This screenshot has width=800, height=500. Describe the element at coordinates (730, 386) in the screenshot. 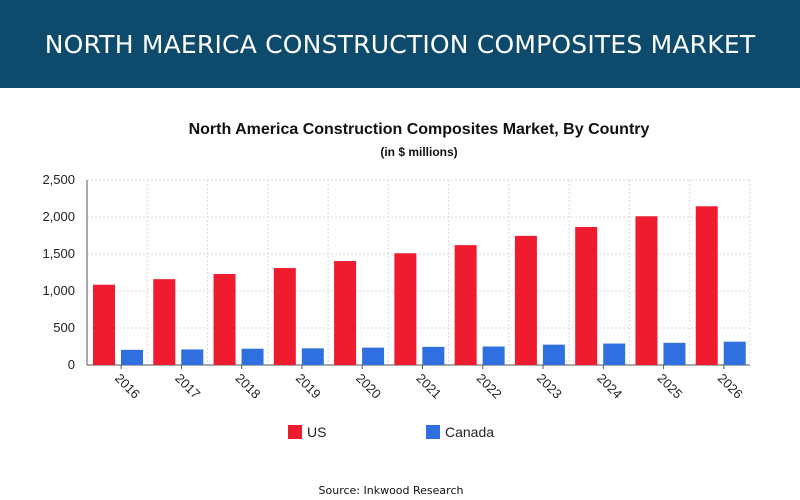

I see `x-tick-label: 2026` at that location.